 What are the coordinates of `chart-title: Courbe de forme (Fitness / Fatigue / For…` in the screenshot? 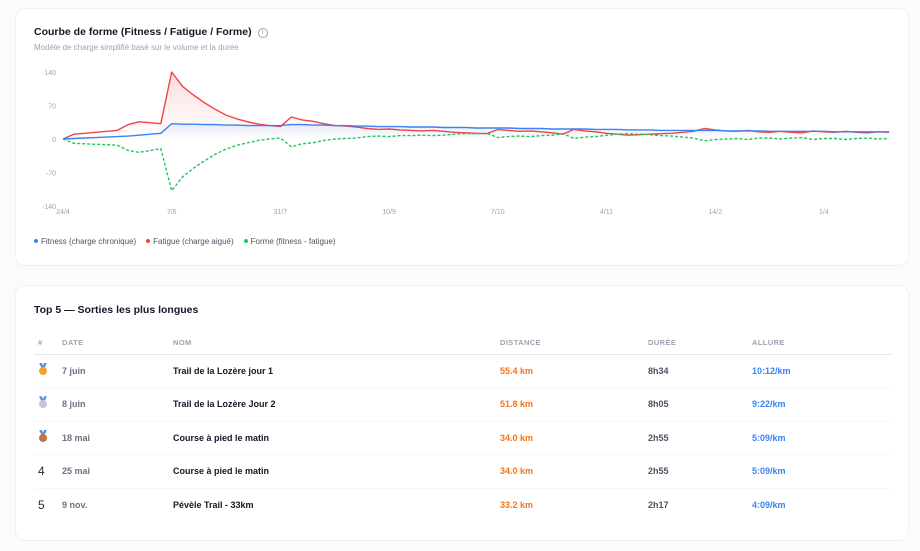 It's located at (151, 32).